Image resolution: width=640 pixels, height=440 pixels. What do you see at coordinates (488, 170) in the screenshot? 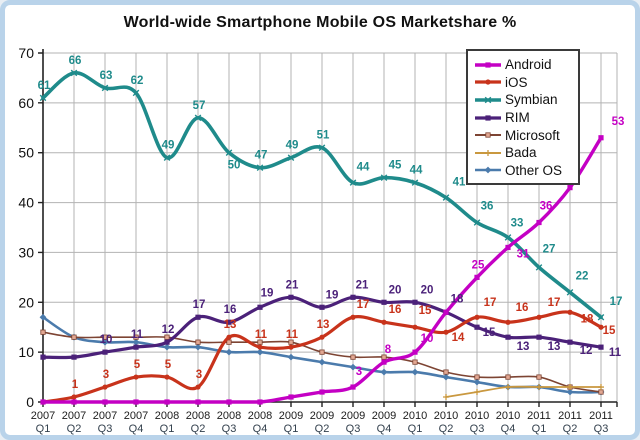
I see `legend-marker-other-os-icon` at bounding box center [488, 170].